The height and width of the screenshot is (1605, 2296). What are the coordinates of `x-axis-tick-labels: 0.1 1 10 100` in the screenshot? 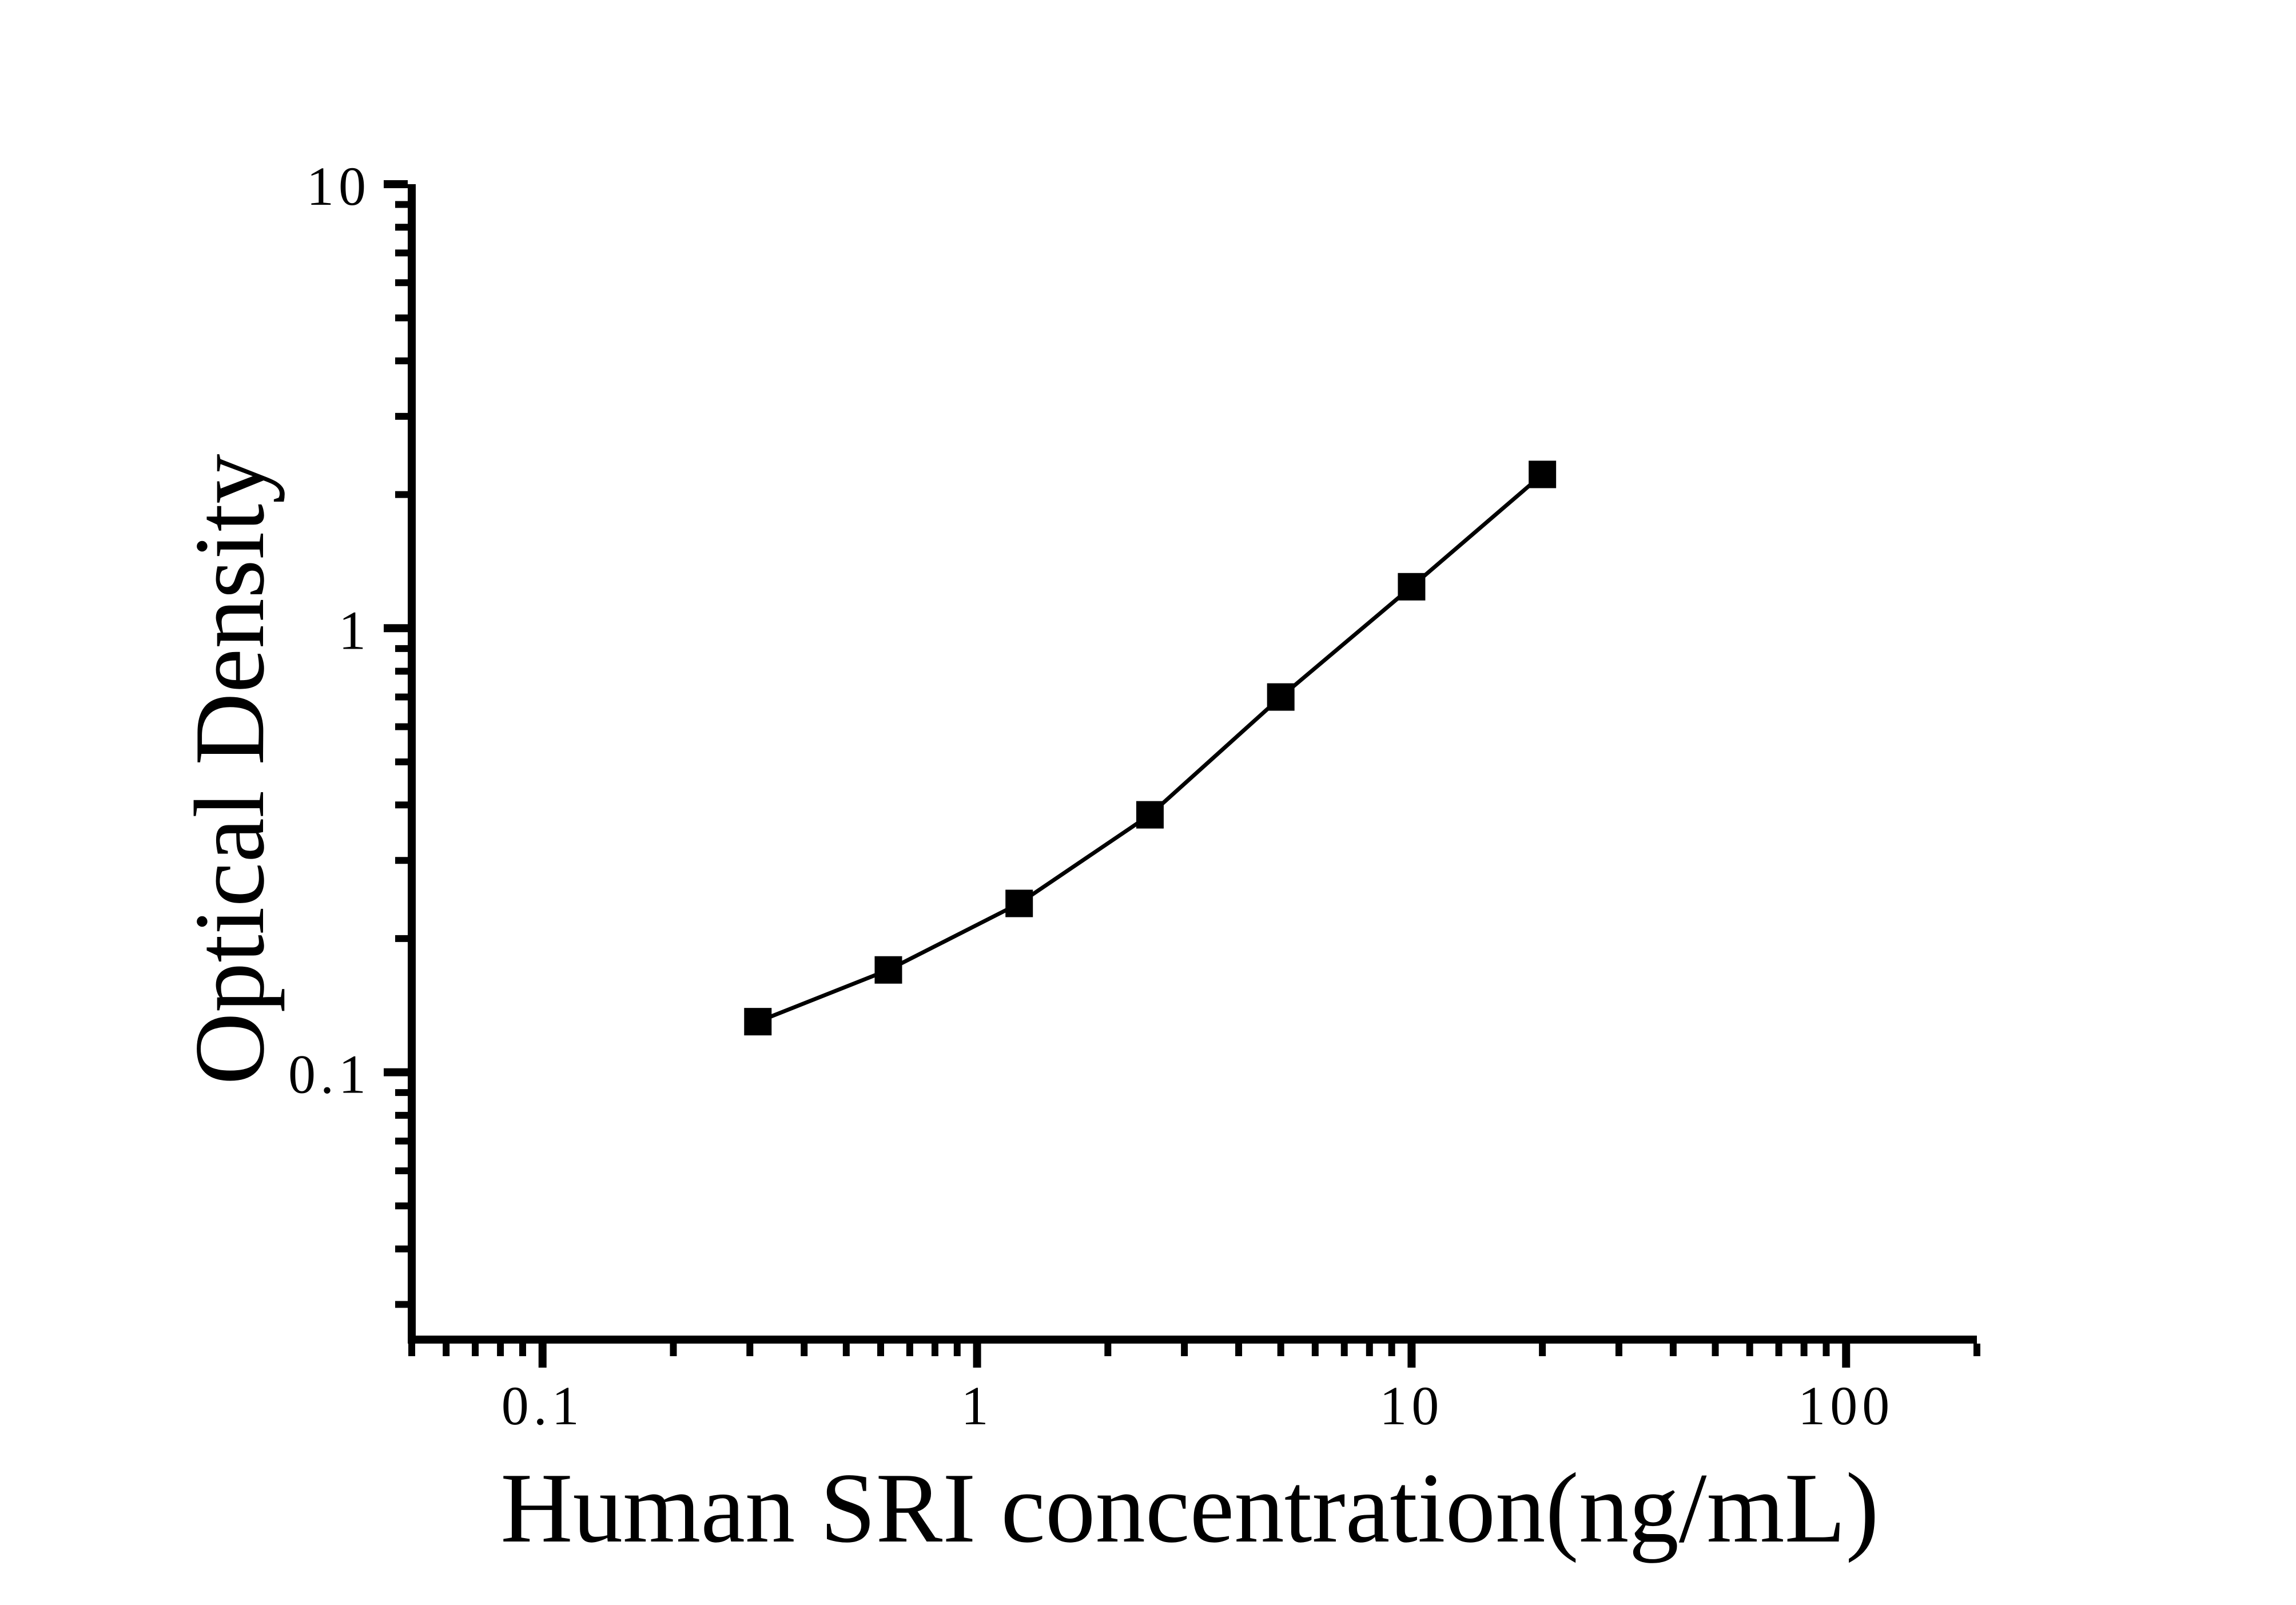 It's located at (1198, 1405).